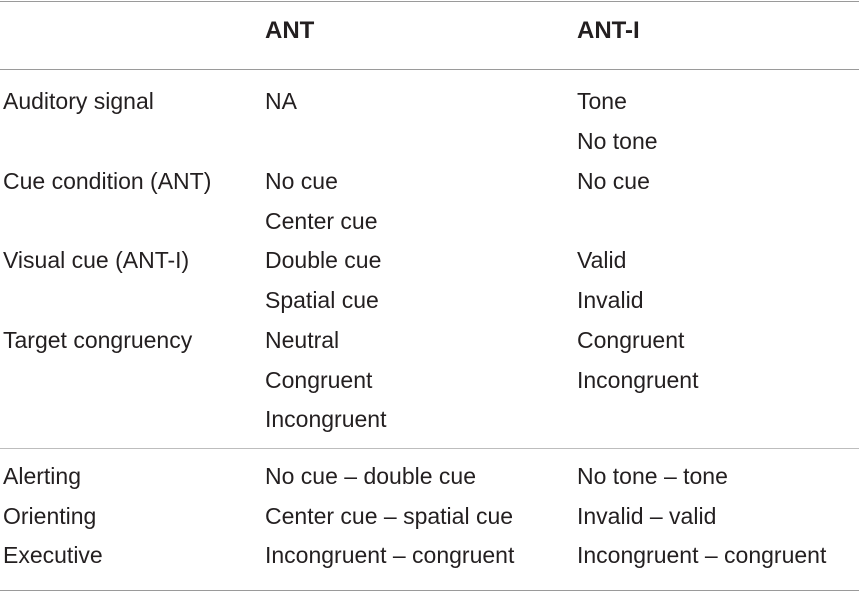 This screenshot has height=593, width=859. I want to click on row-label-target-congruency: Target congruency, so click(98, 340).